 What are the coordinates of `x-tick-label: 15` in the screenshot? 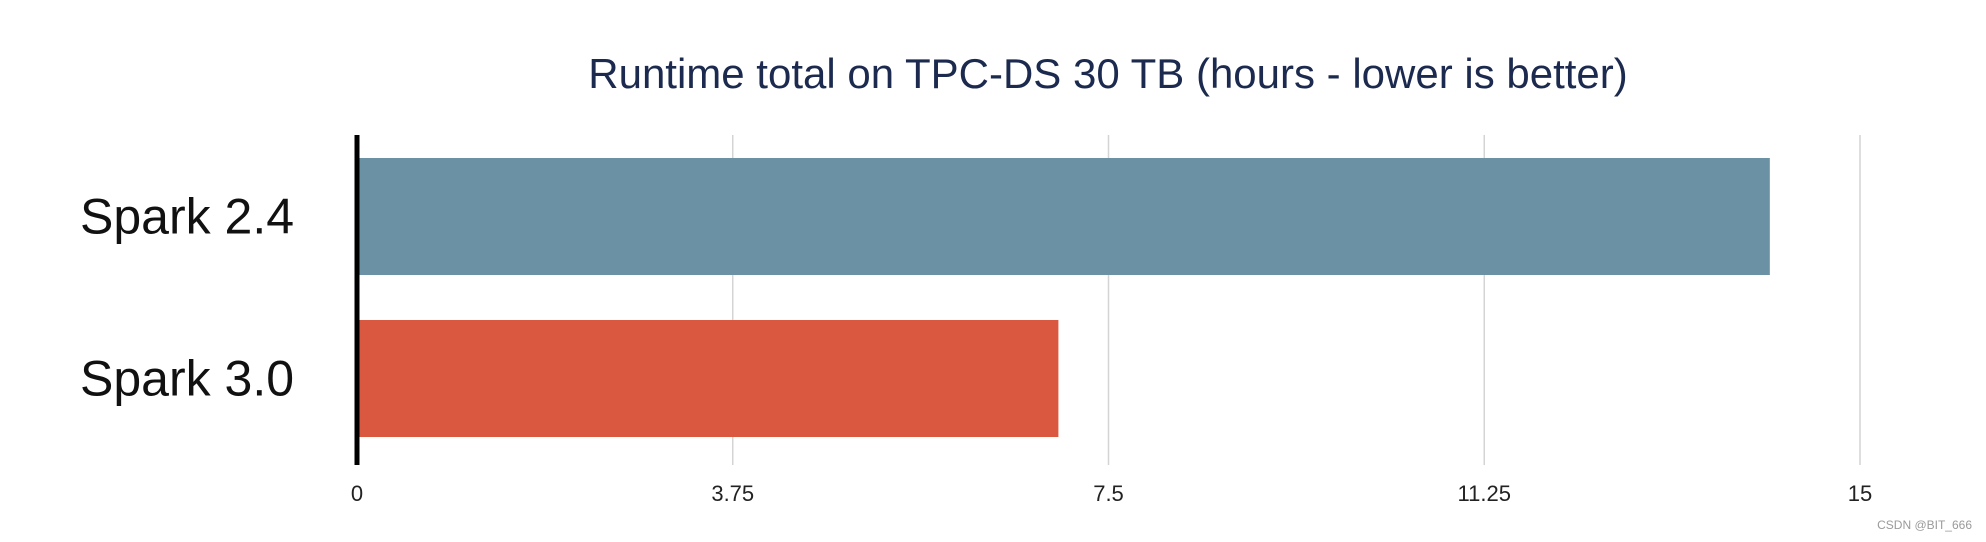 It's located at (1860, 493).